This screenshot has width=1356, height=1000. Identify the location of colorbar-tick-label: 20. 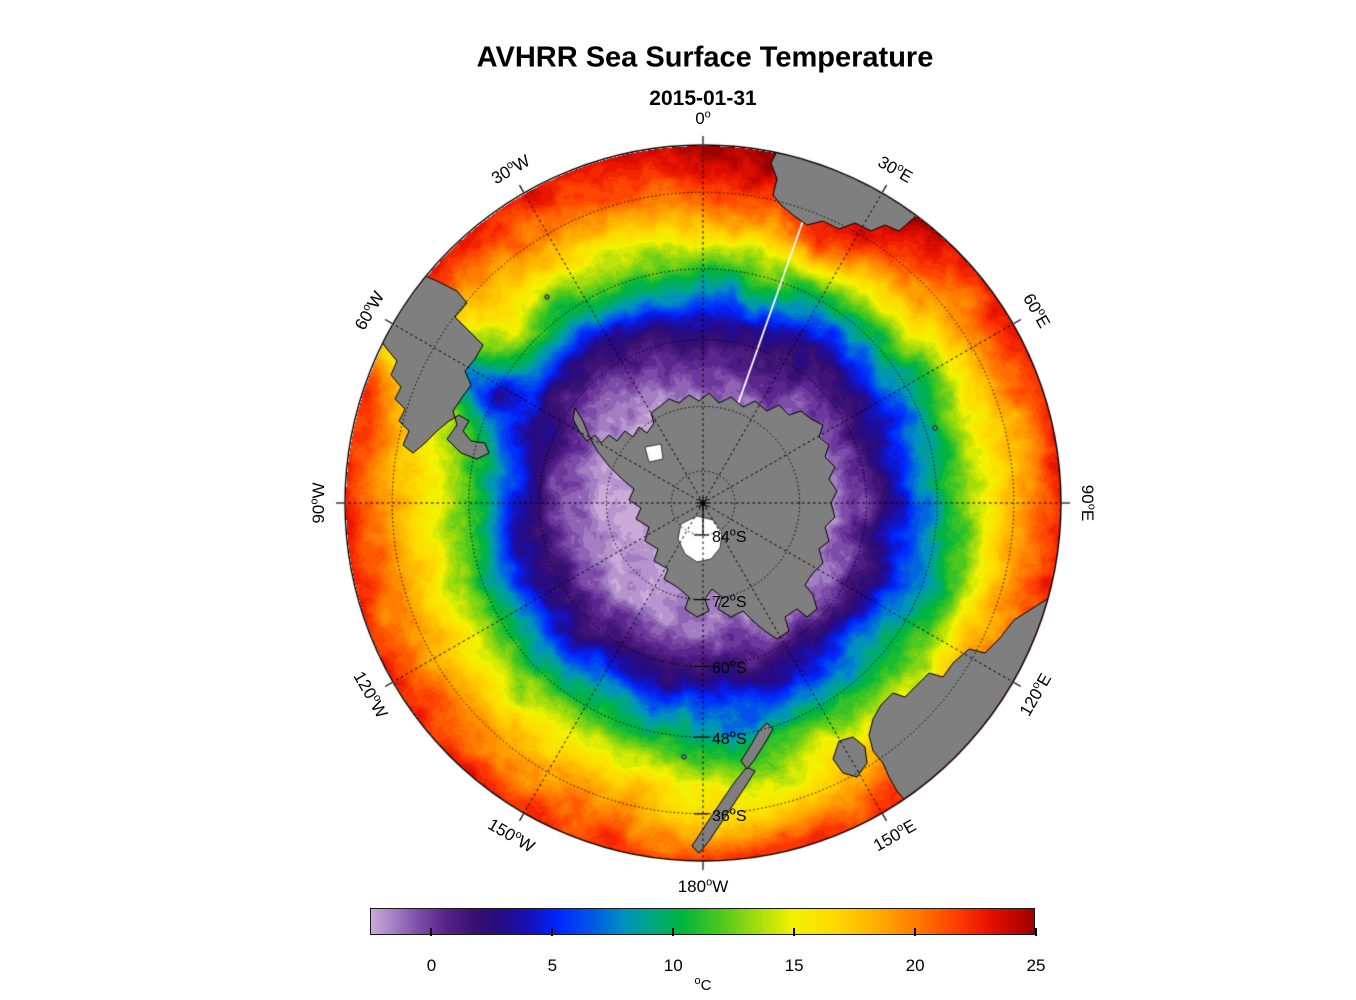
(915, 965).